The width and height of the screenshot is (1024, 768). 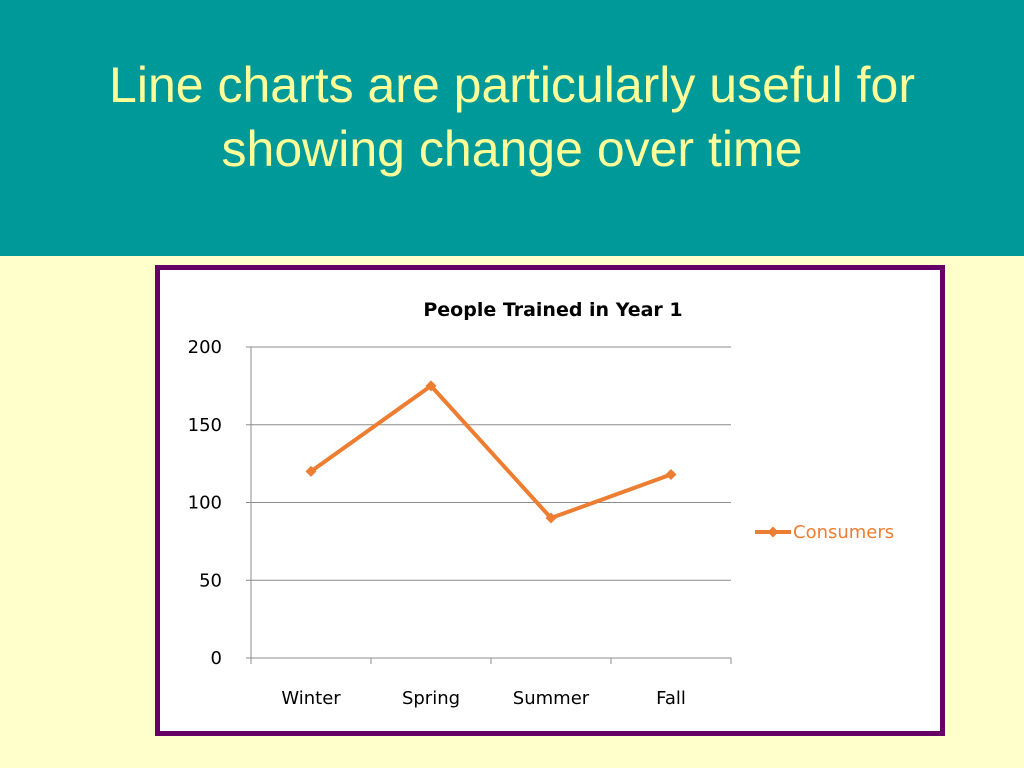 What do you see at coordinates (773, 532) in the screenshot?
I see `legend-marker` at bounding box center [773, 532].